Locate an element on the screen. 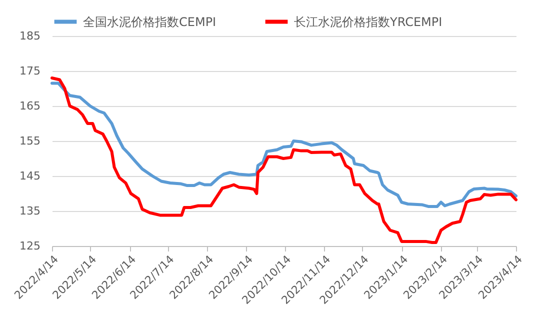  y-tick-label: 125 is located at coordinates (30, 246).